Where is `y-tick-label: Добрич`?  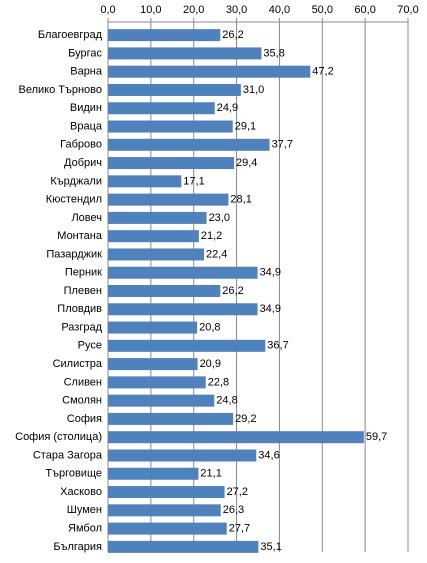
y-tick-label: Добрич is located at coordinates (83, 163).